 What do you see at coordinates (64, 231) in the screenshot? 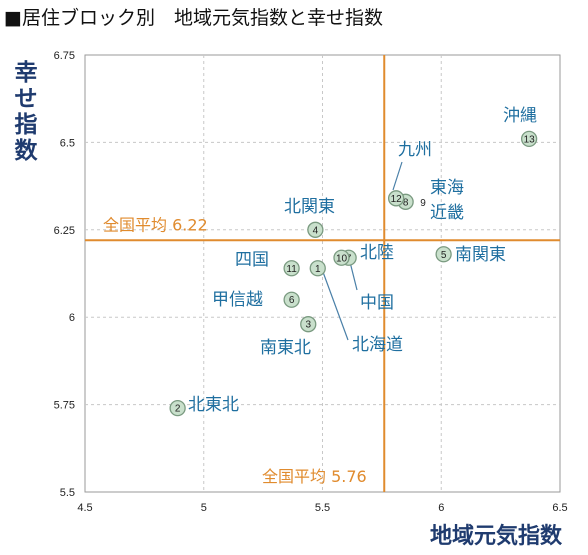
I see `y-tick-label: 6.25` at bounding box center [64, 231].